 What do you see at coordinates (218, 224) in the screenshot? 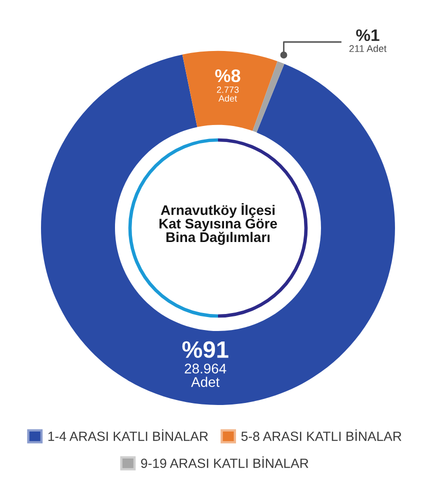
I see `text: Arnavutköy İlçesi Kat Sayısına Göre Bina Dağılımları` at bounding box center [218, 224].